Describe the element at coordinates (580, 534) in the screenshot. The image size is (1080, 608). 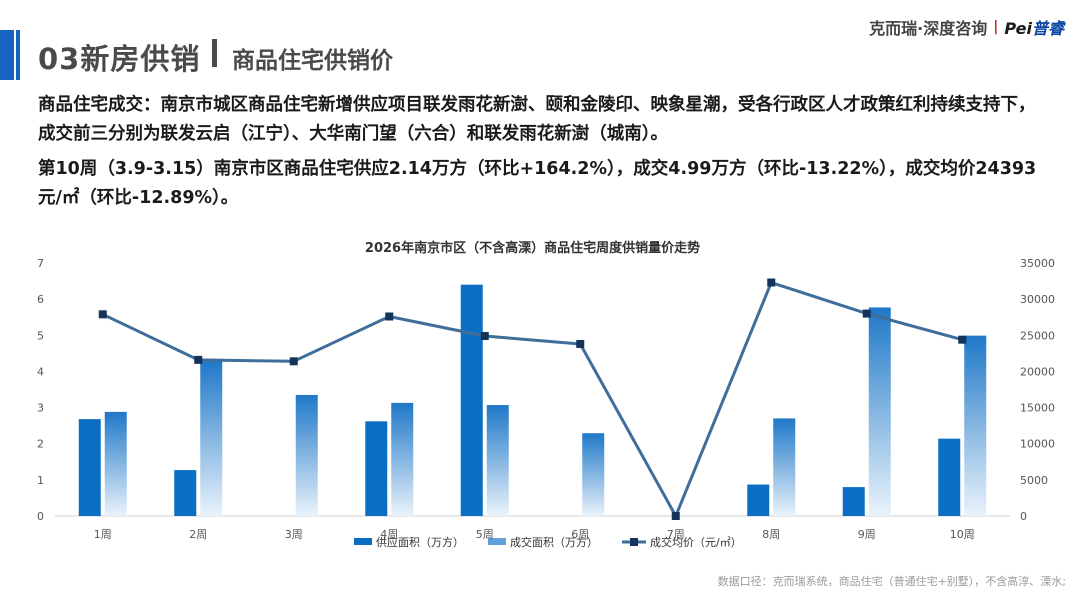
I see `x-tick-label: 6周` at that location.